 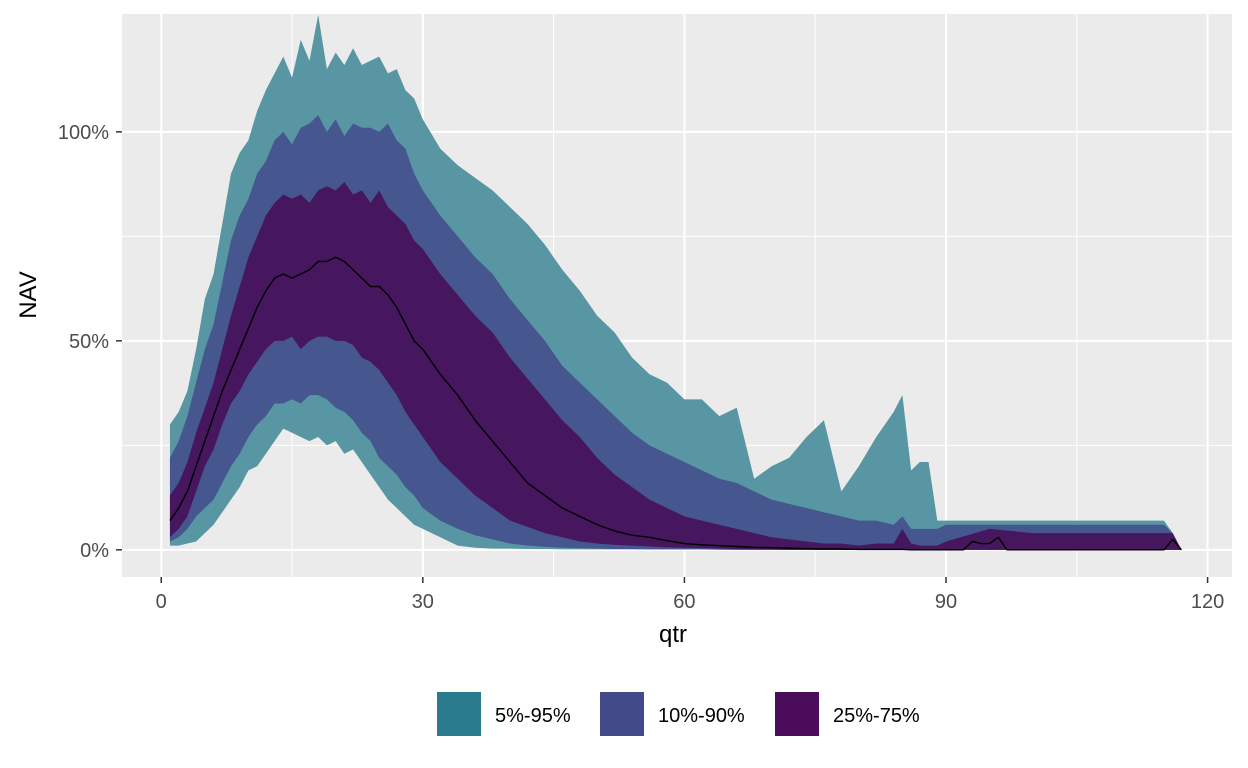 I want to click on y-axis-ticks: 0% 50% 100%, so click(x=90, y=342).